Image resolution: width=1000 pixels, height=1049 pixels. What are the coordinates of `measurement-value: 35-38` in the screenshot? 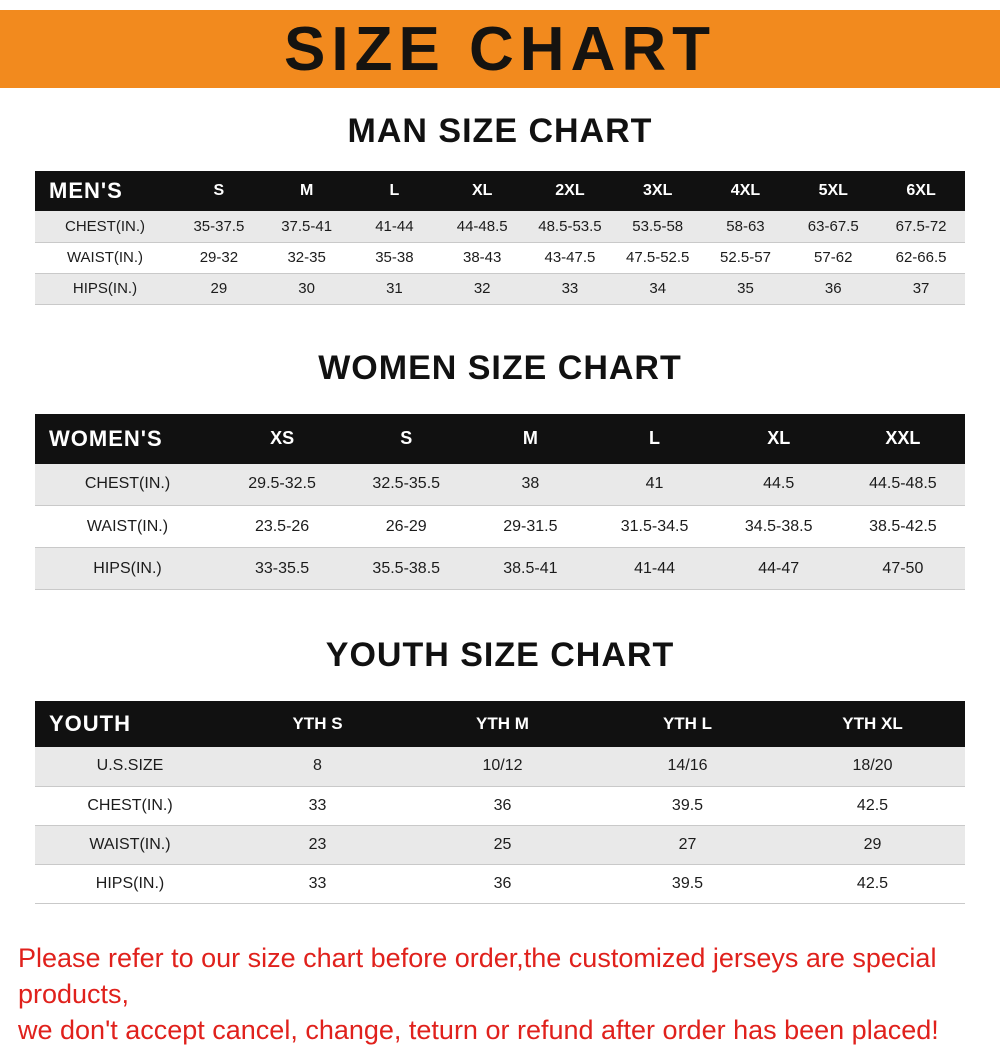 It's located at (394, 258).